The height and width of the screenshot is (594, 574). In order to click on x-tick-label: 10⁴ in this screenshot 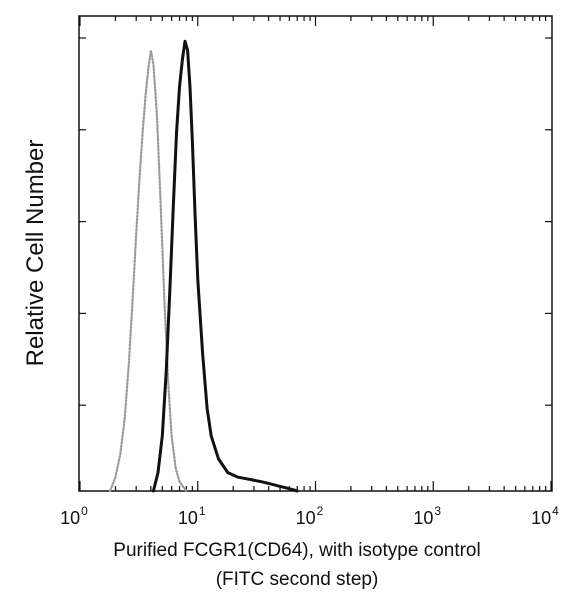, I will do `click(545, 516)`.